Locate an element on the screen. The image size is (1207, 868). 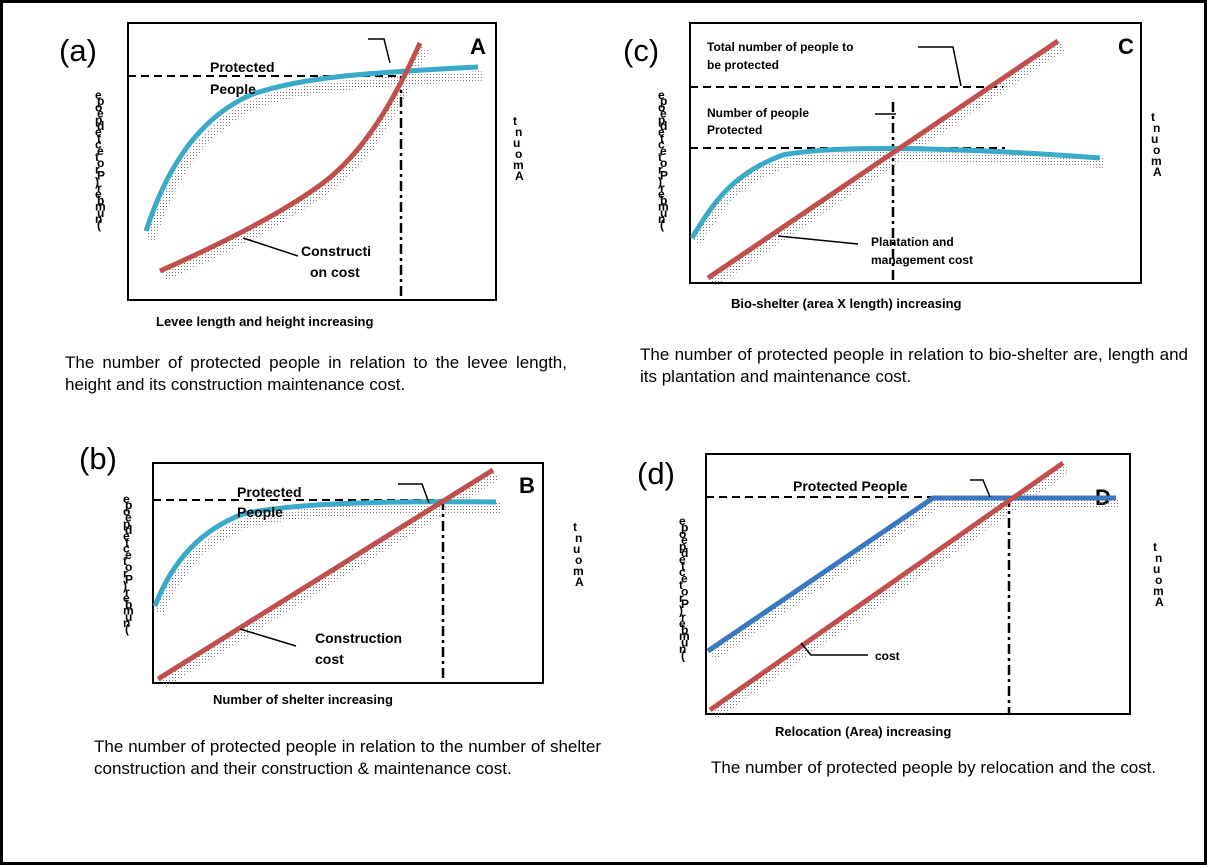
panel-c-y-axis-left-title-char: m is located at coordinates (663, 207).